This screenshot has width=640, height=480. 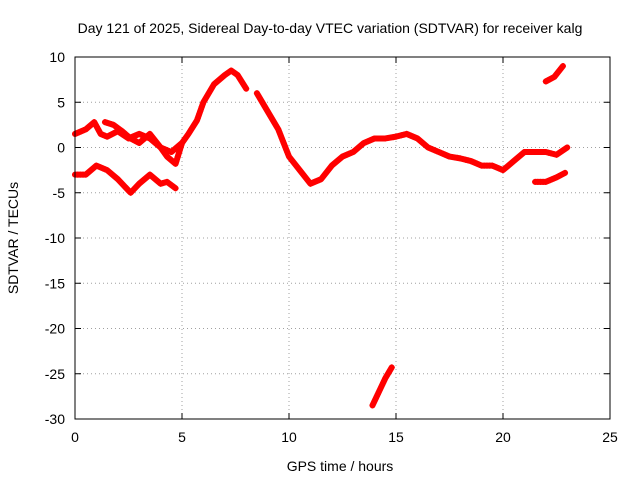 I want to click on x-tick-label: 0, so click(x=75, y=437).